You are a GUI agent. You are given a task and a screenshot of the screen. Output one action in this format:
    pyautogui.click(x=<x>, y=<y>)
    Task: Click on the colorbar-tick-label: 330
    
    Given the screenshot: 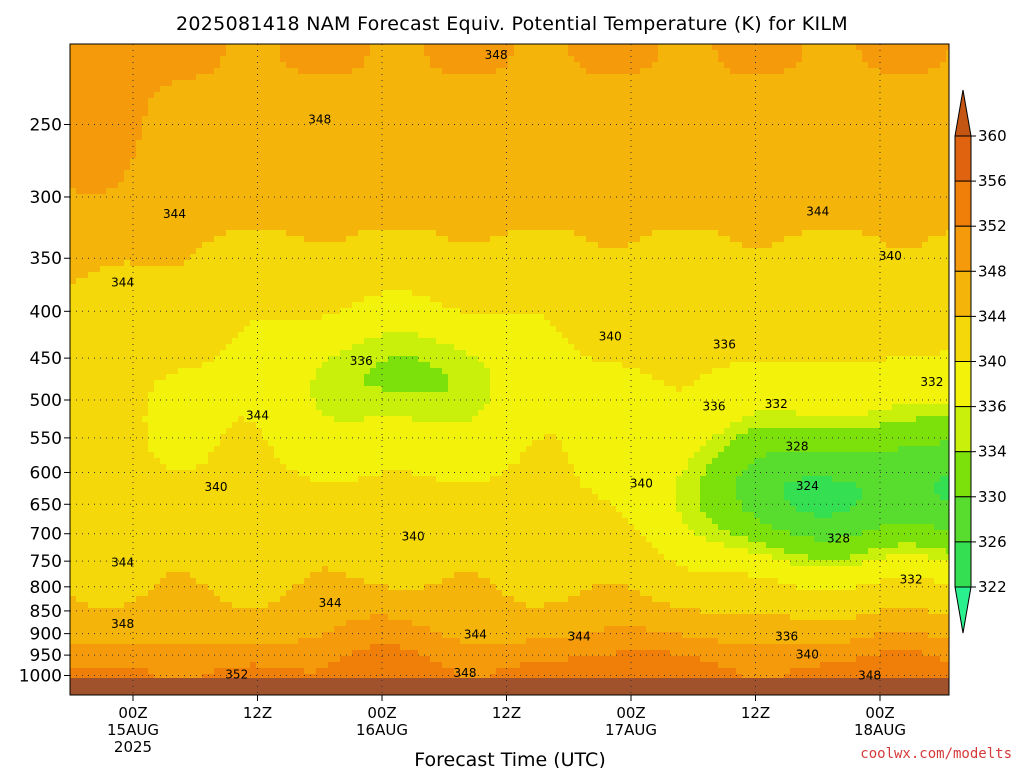 What is the action you would take?
    pyautogui.click(x=992, y=497)
    